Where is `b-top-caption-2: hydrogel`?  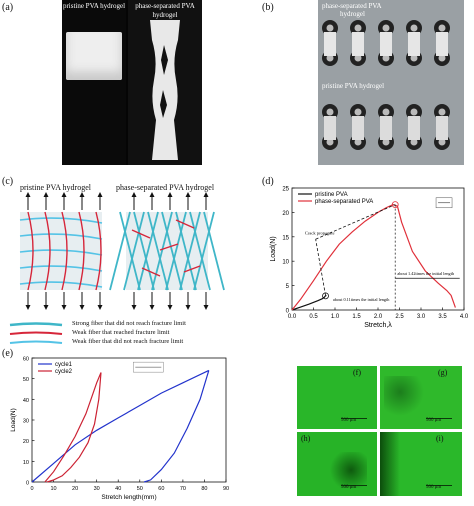 b-top-caption-2: hydrogel is located at coordinates (352, 14).